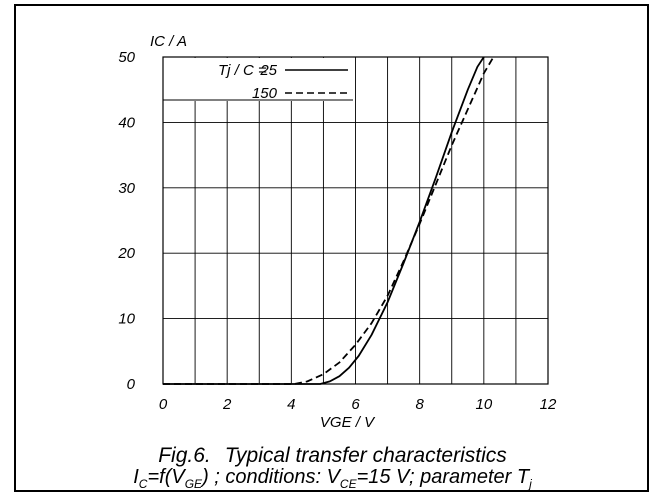 Image resolution: width=665 pixels, height=499 pixels. What do you see at coordinates (348, 484) in the screenshot?
I see `caption-vce-sub: CE` at bounding box center [348, 484].